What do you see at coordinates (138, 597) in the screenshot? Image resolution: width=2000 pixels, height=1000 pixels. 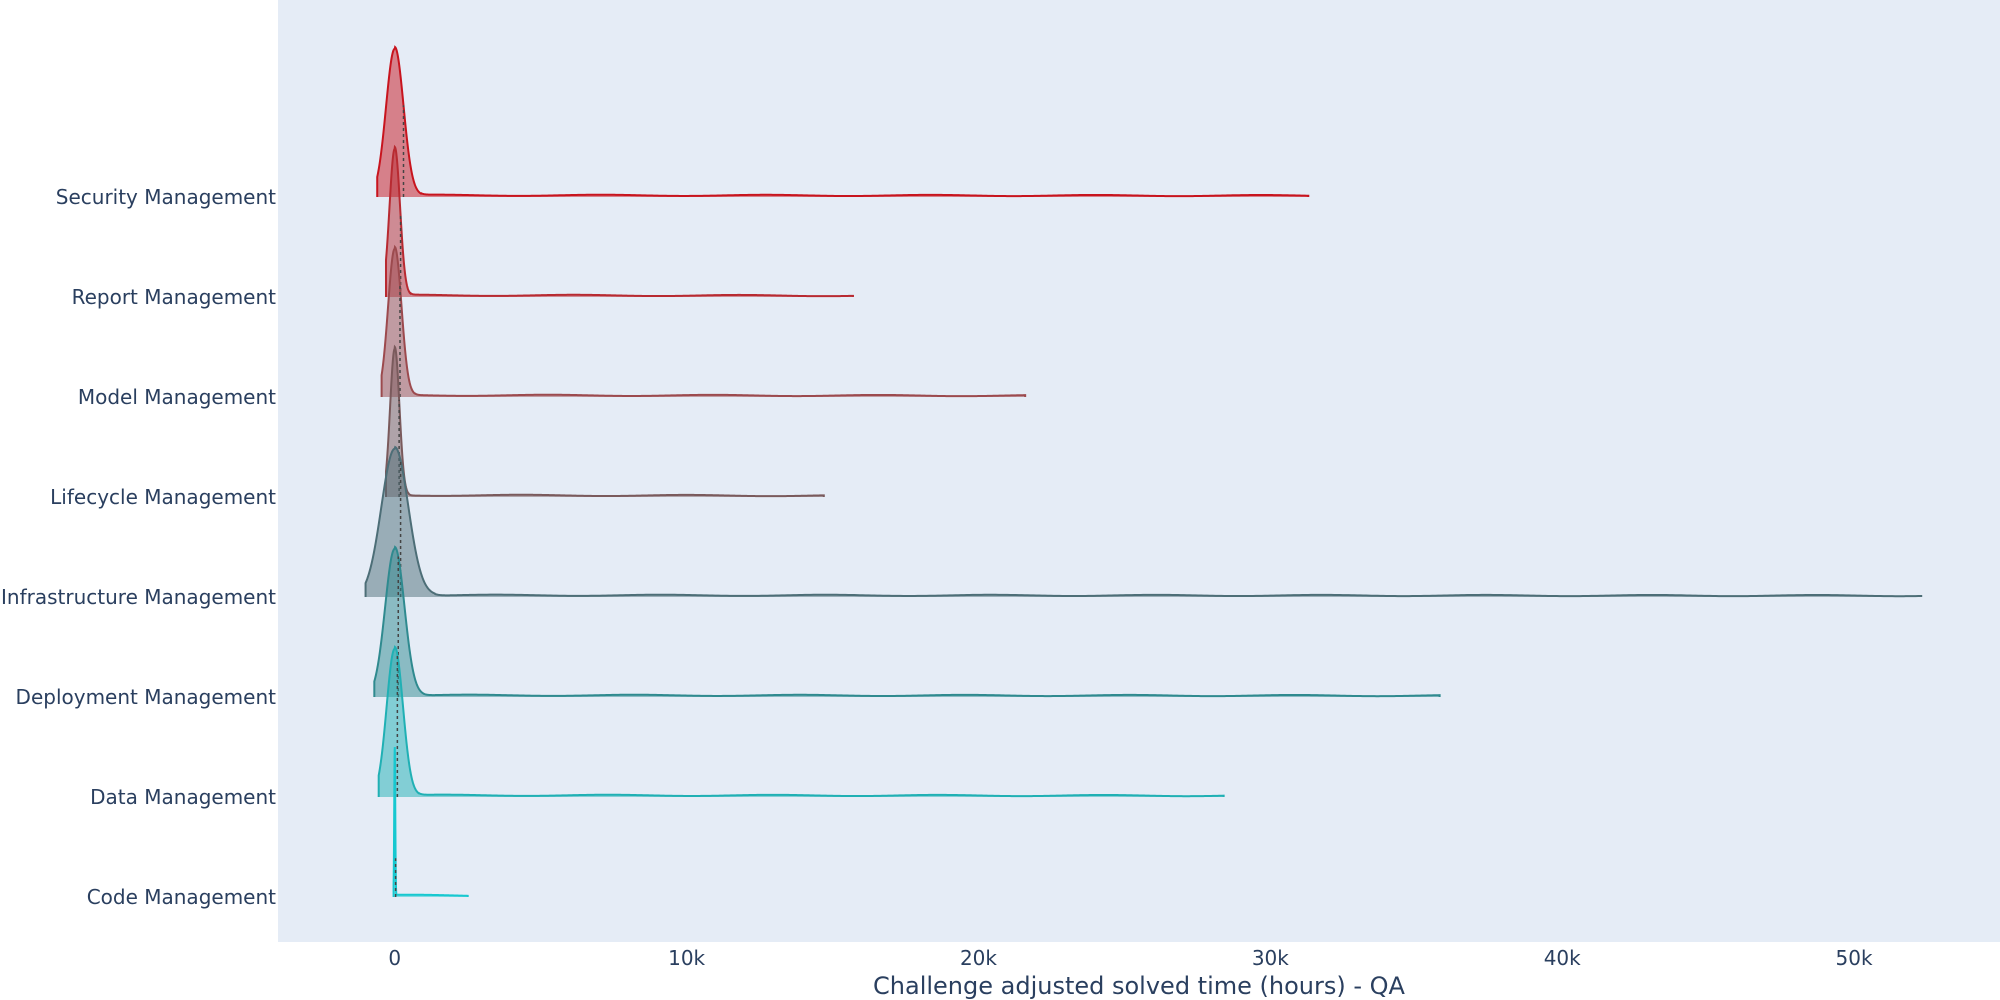 I see `category-label: Infrastructure Management` at bounding box center [138, 597].